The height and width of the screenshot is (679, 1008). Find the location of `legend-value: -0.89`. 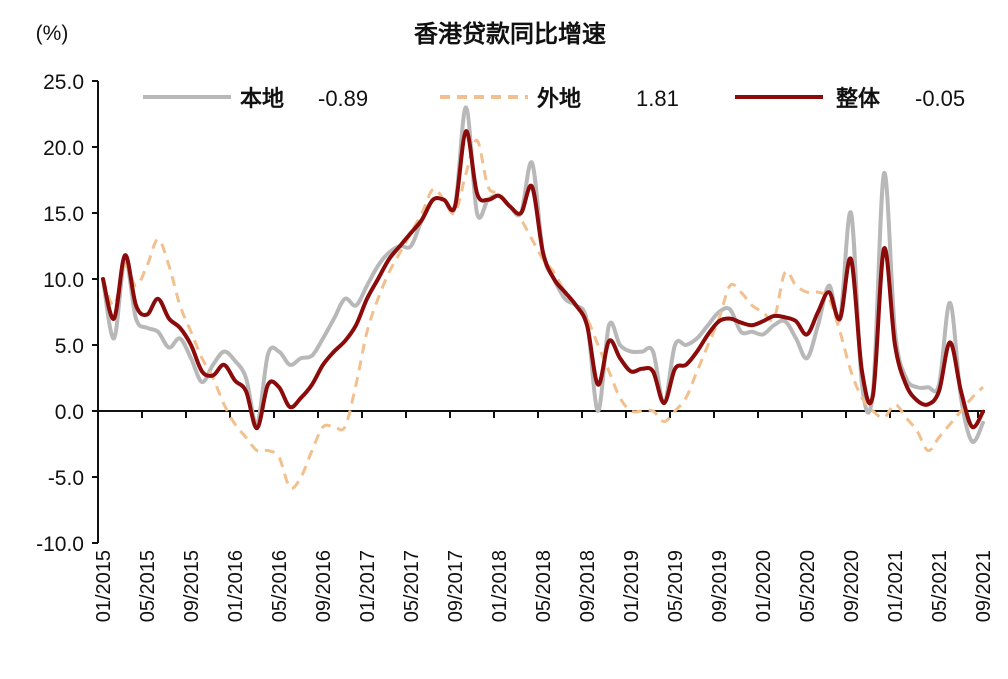

legend-value: -0.89 is located at coordinates (343, 98).